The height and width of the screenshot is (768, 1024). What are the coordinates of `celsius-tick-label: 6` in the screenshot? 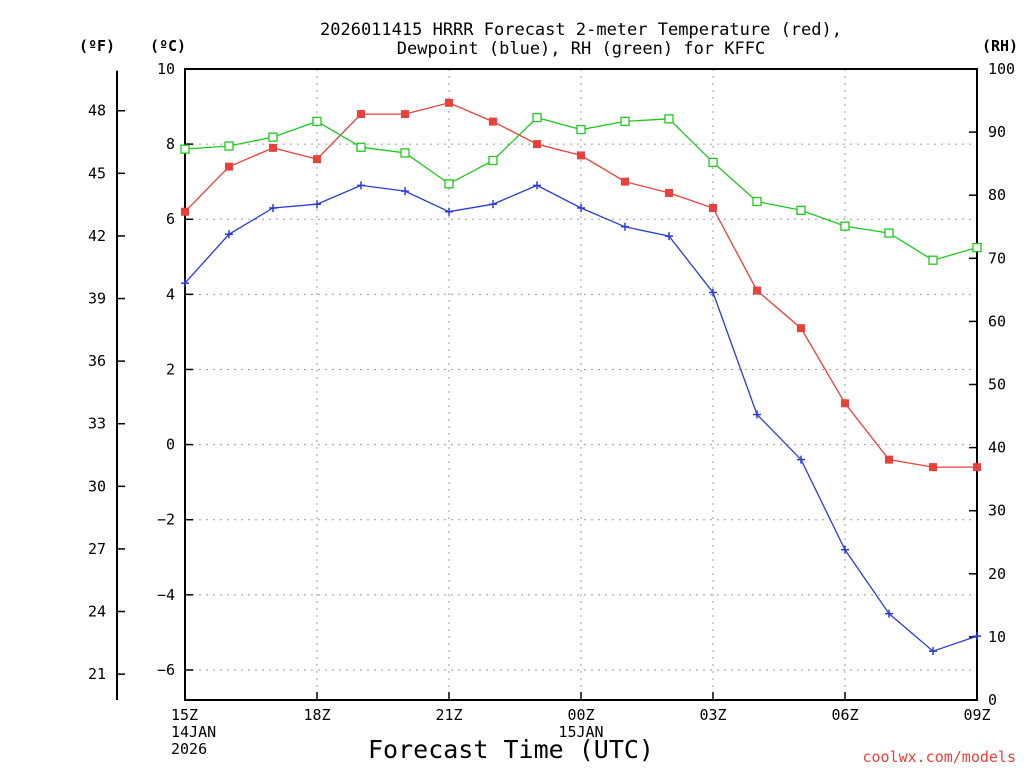 It's located at (170, 219).